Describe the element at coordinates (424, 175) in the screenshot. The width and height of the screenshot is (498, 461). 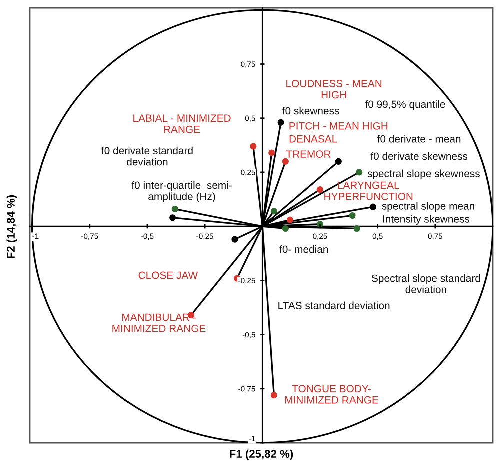
I see `annotation: spectral slope skewness` at that location.